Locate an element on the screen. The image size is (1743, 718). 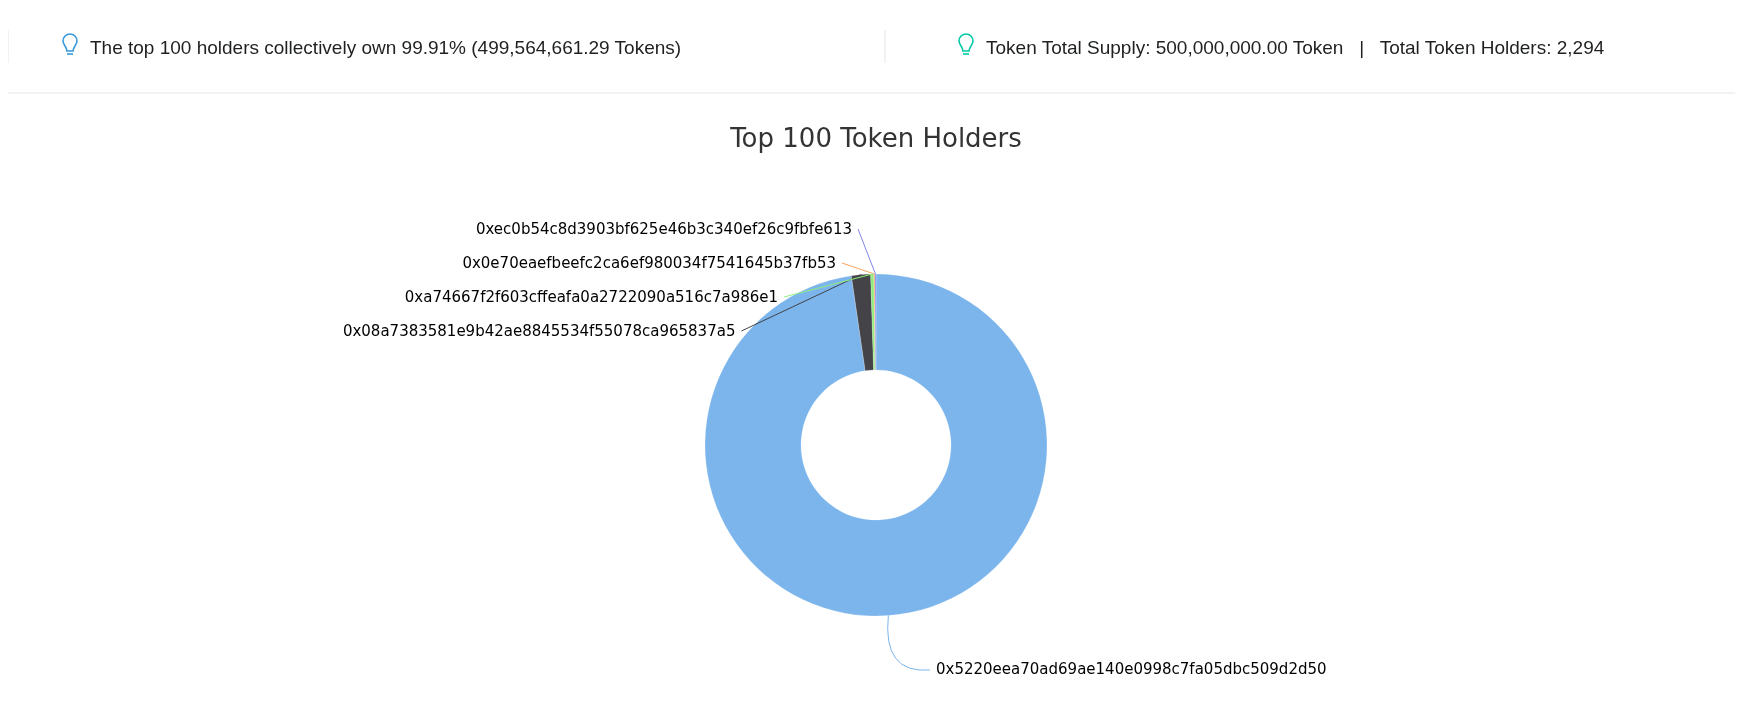
text: Token Total Supply: 500,000,000.00 Token | Total Token Holders: 2,294 is located at coordinates (1295, 47).